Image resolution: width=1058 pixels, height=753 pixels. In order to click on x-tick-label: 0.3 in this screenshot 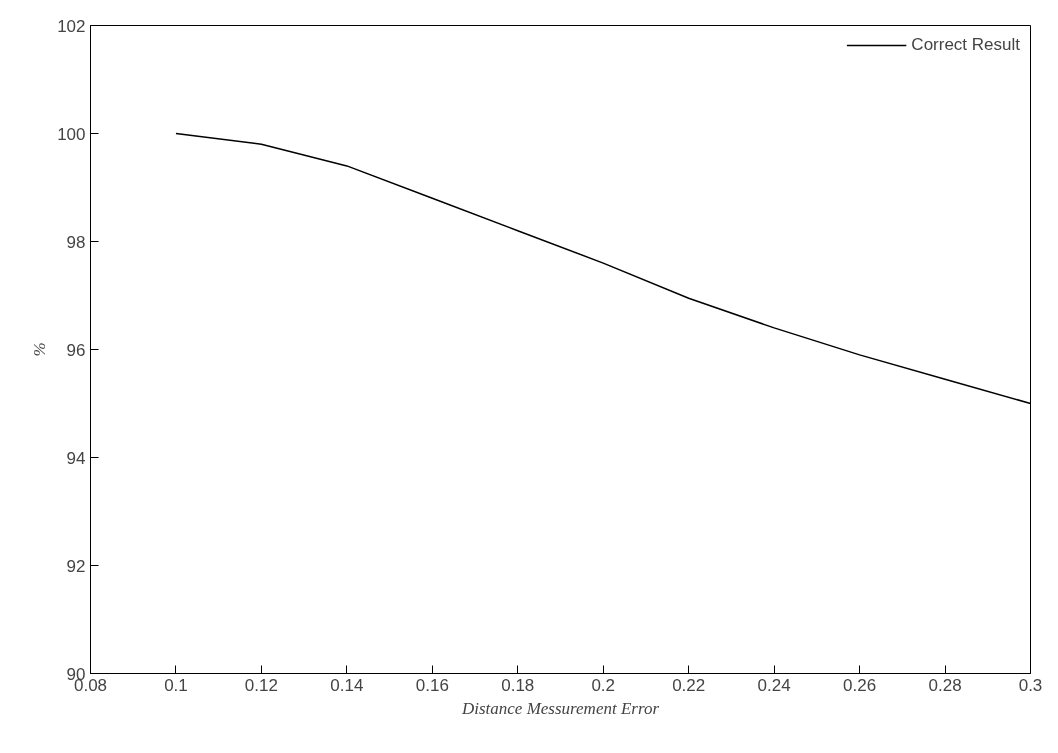, I will do `click(1030, 685)`.